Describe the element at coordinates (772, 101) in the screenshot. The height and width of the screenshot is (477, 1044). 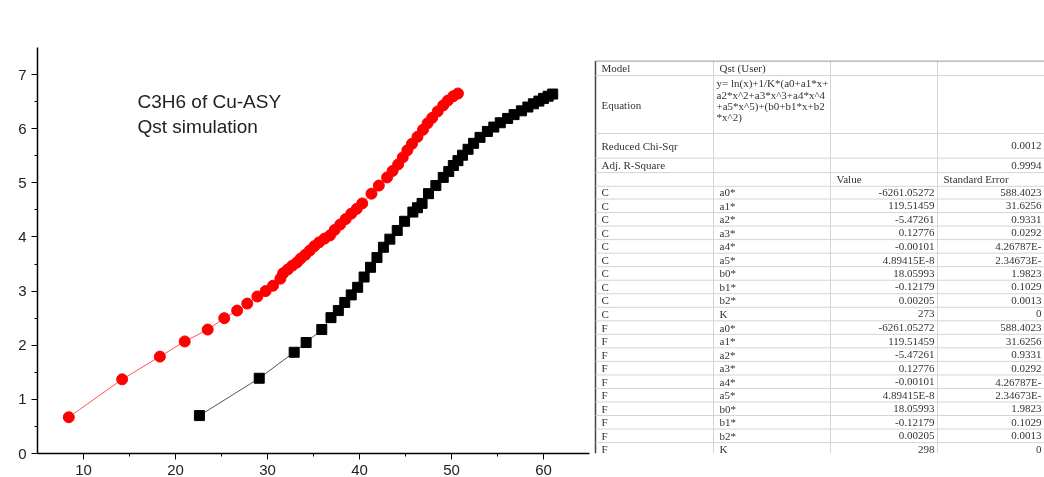
I see `text: y= ln(x)+1/K*(a0+a1*x+a2*x^2+a3*x^3+a4*x^4+a5*x^5)+(b0+b1*x+b2*x^2)` at that location.